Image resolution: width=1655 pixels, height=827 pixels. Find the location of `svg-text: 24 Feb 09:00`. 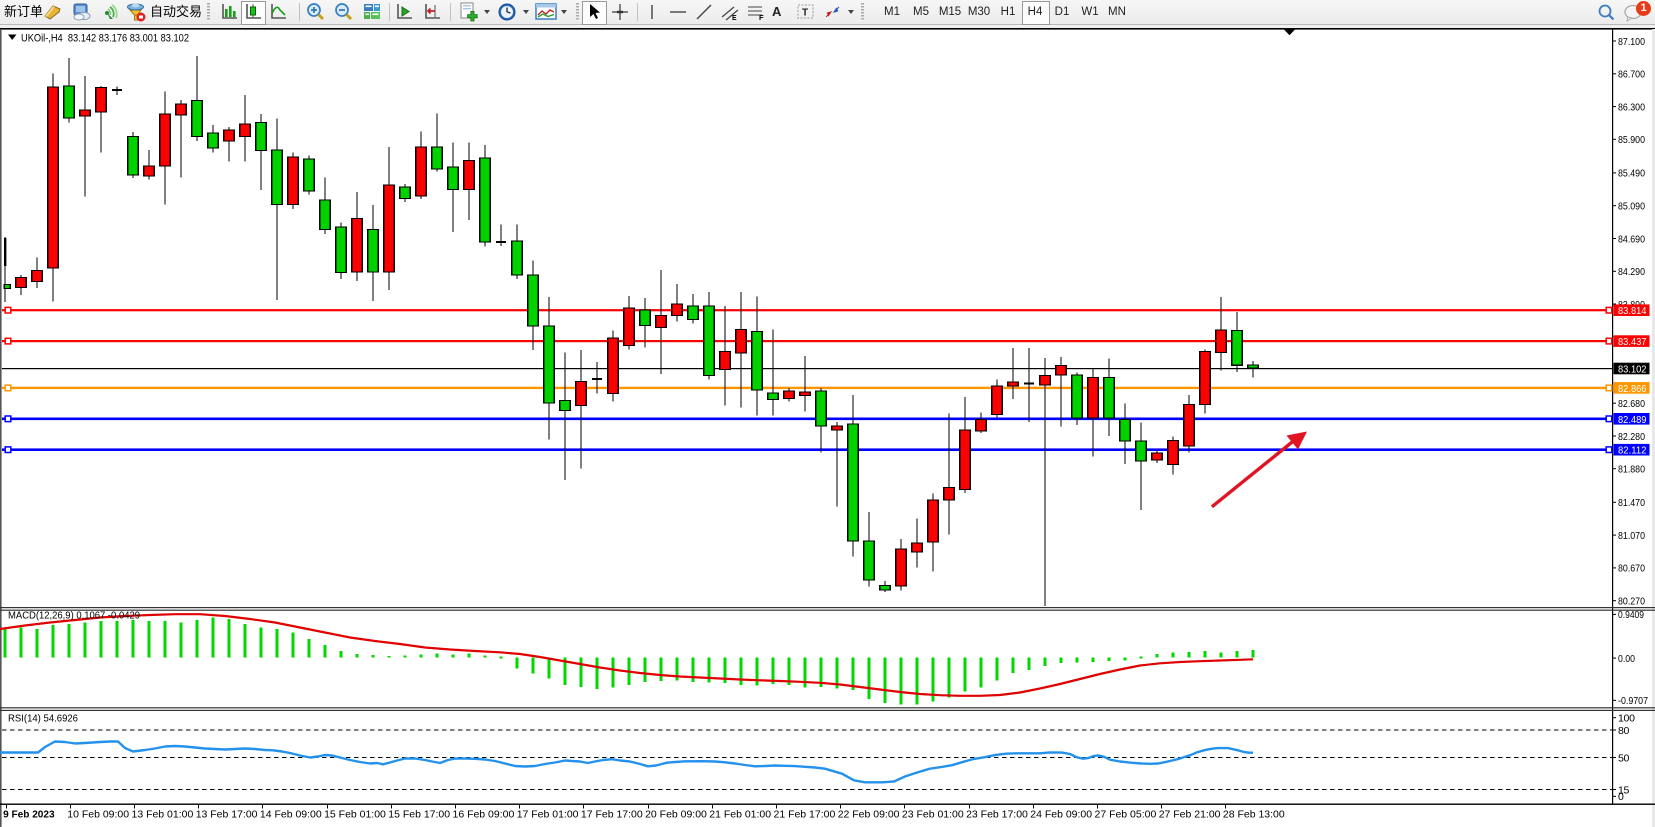

svg-text: 24 Feb 09:00 is located at coordinates (1061, 815).